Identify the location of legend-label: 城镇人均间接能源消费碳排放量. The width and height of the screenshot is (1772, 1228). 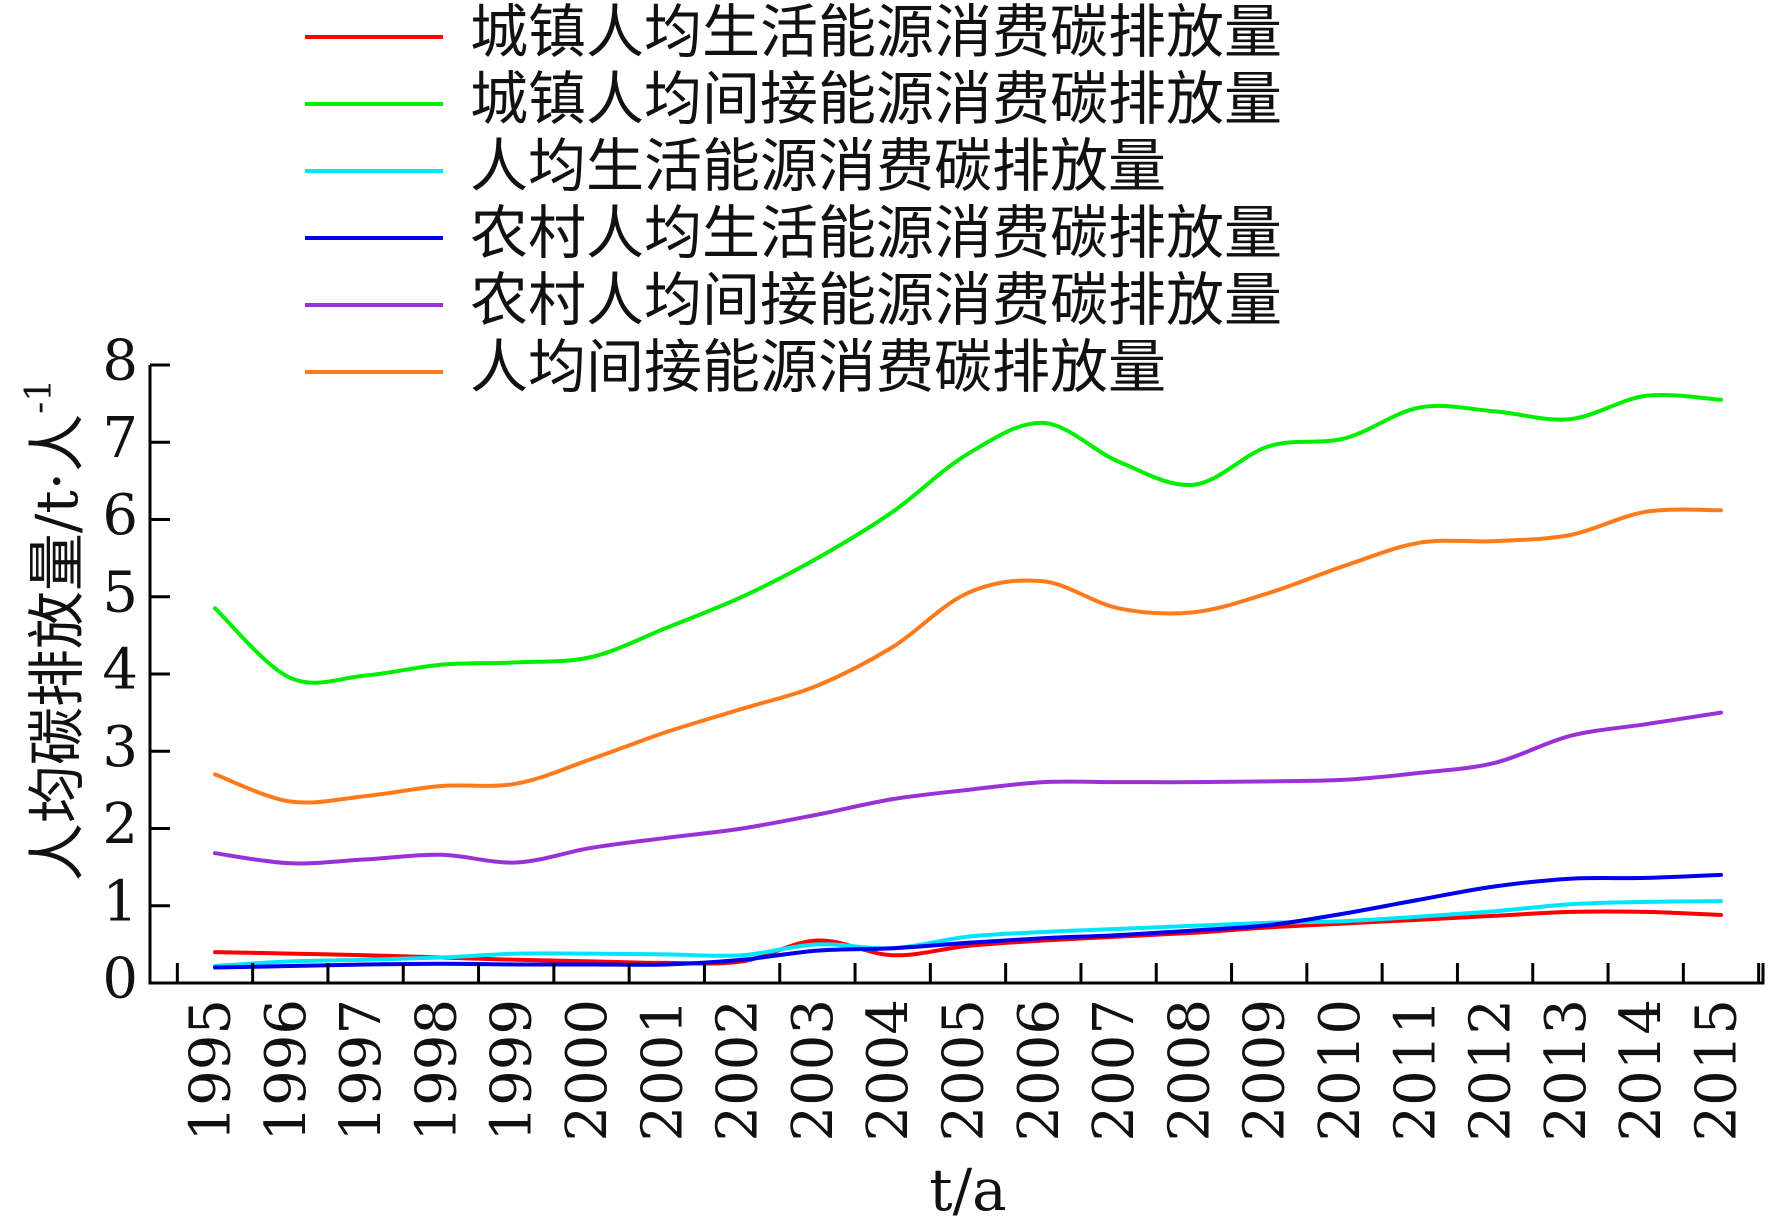
(876, 99).